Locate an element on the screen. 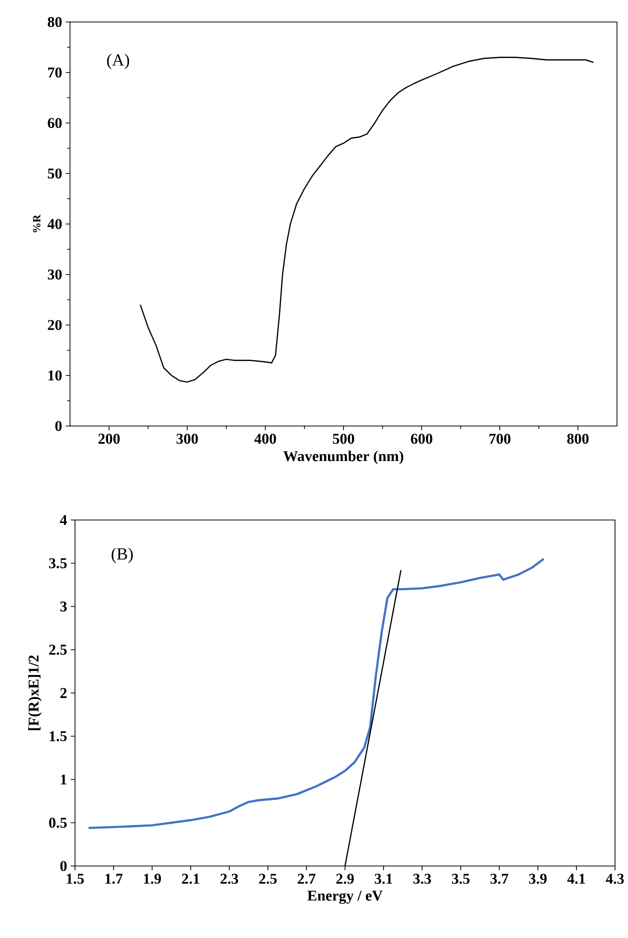 Image resolution: width=628 pixels, height=938 pixels. x-tick-label: 2.7 is located at coordinates (307, 879).